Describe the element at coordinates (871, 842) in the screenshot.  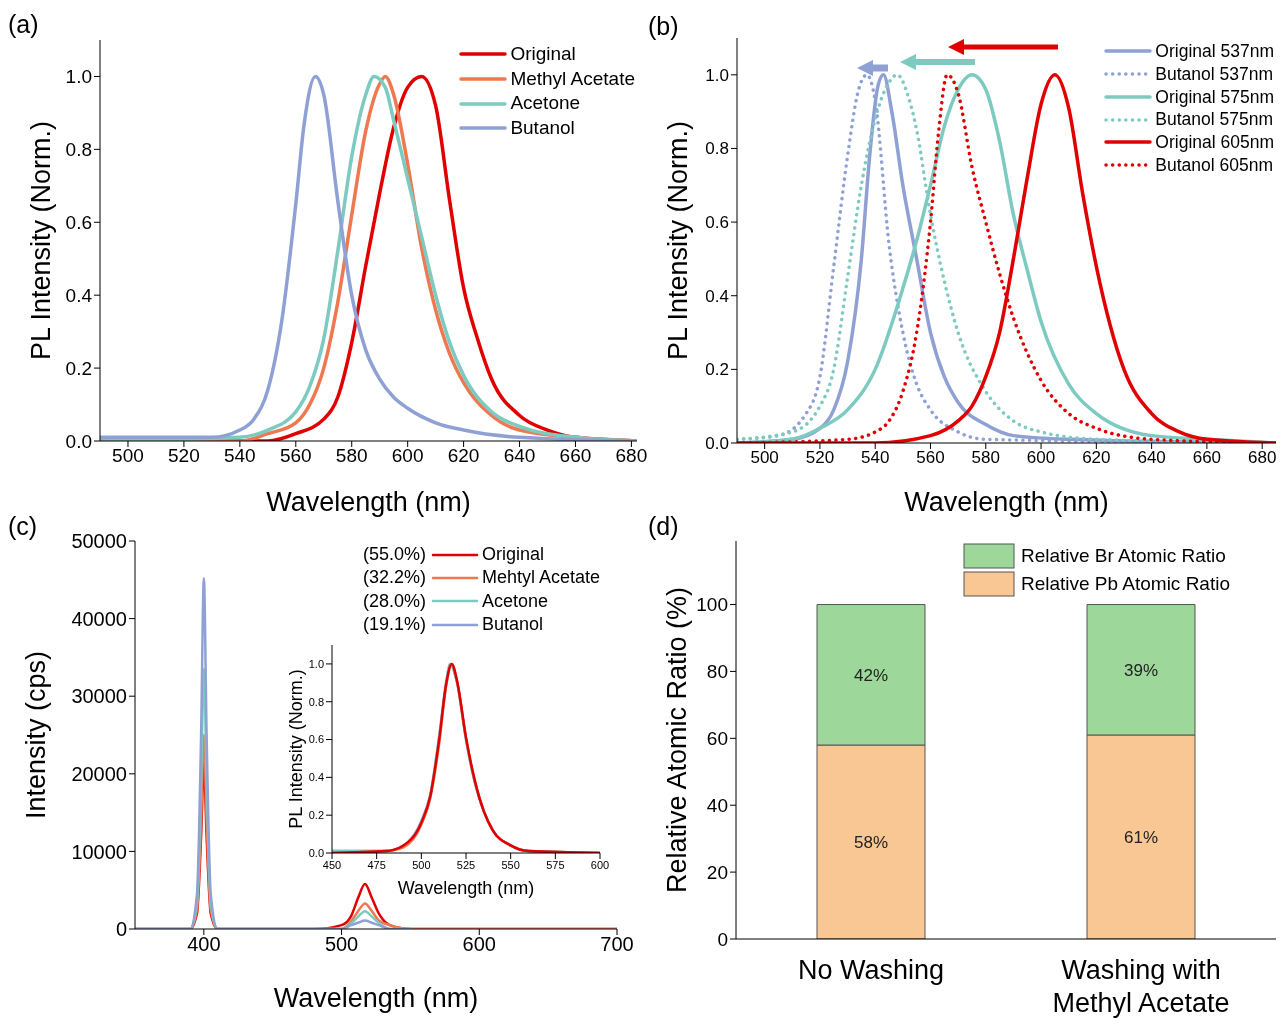
I see `data-label: 58%` at that location.